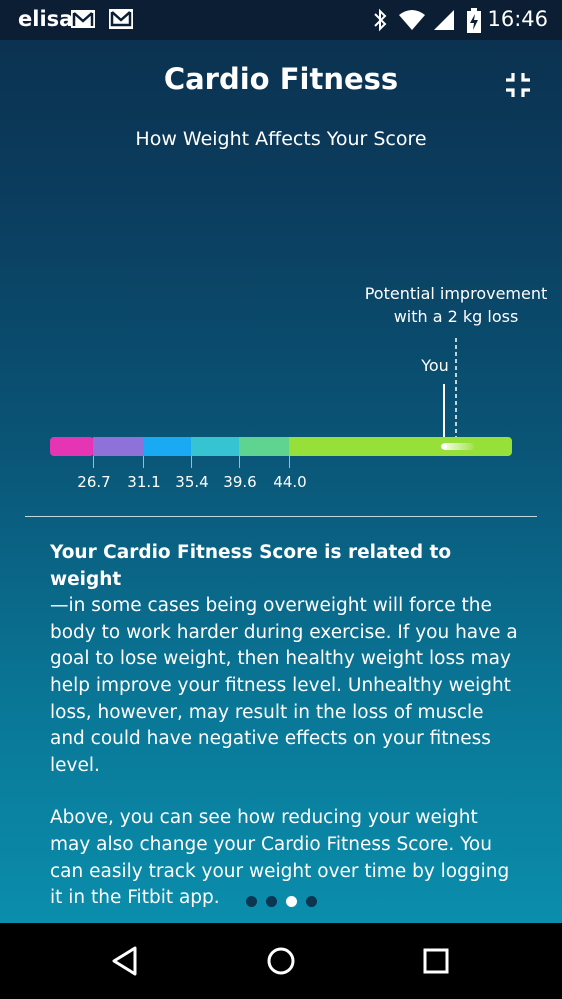 The height and width of the screenshot is (999, 562). What do you see at coordinates (474, 20) in the screenshot?
I see `battery-charging-icon` at bounding box center [474, 20].